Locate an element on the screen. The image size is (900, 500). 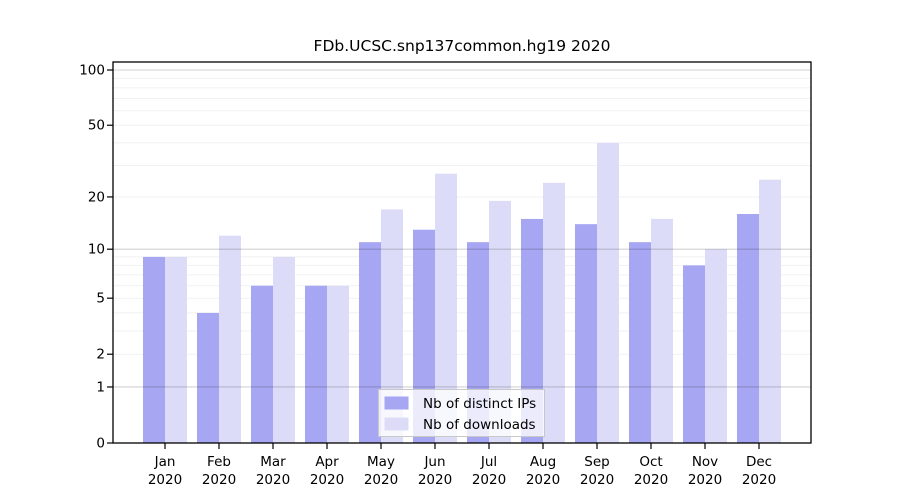
x-axis-month-label: Dec is located at coordinates (759, 462).